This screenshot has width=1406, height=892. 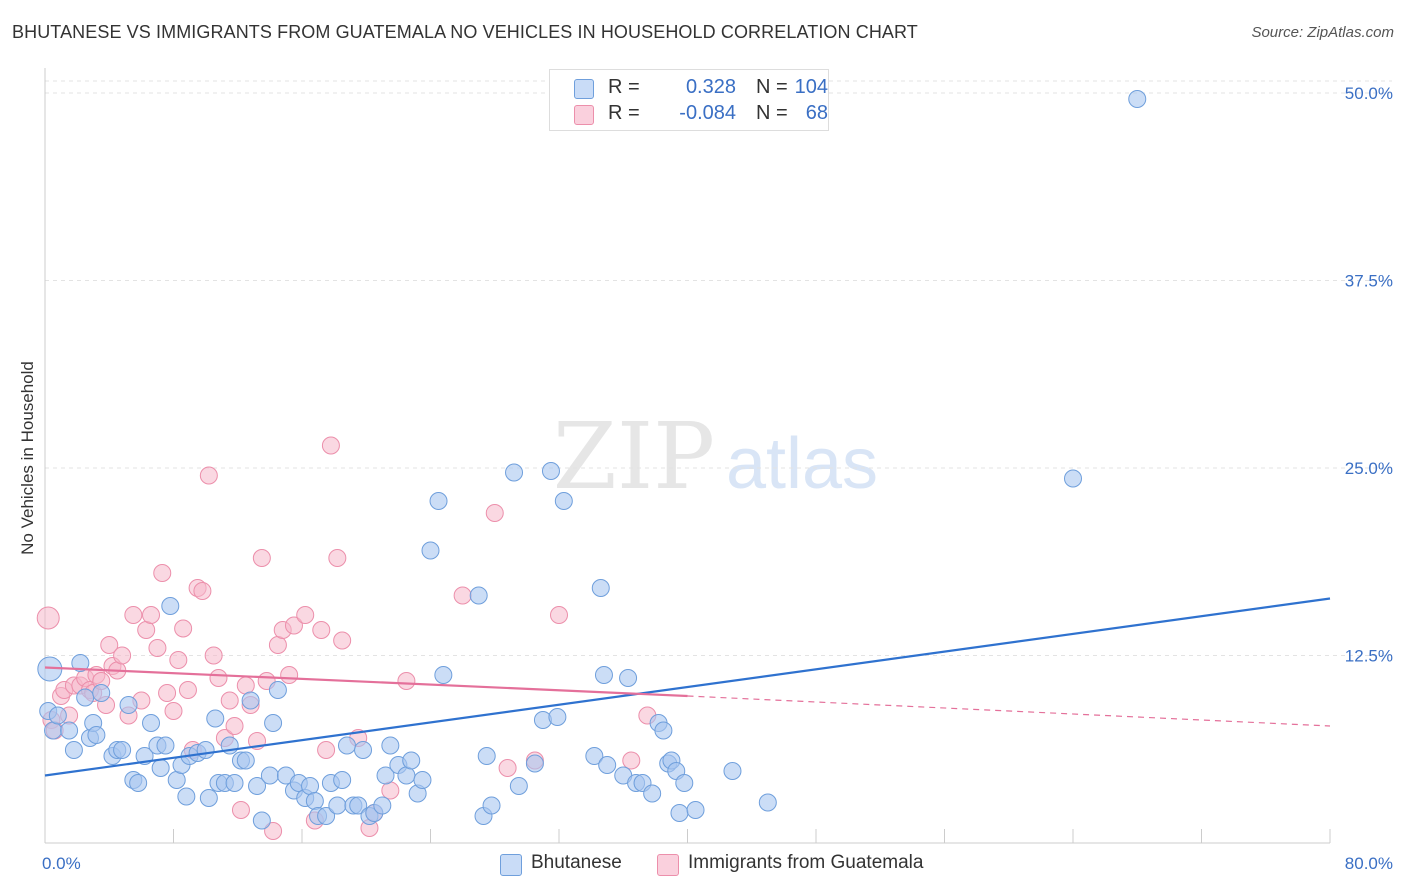 What do you see at coordinates (668, 865) in the screenshot?
I see `guatemala-legend-swatch` at bounding box center [668, 865].